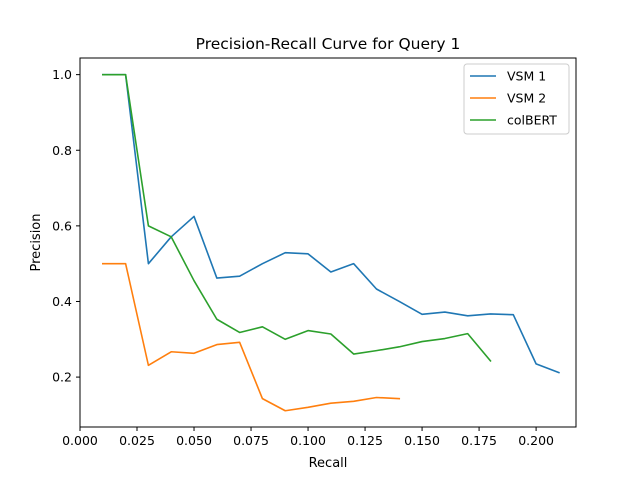 The image size is (640, 480). Describe the element at coordinates (532, 120) in the screenshot. I see `legend-label: colBERT` at that location.